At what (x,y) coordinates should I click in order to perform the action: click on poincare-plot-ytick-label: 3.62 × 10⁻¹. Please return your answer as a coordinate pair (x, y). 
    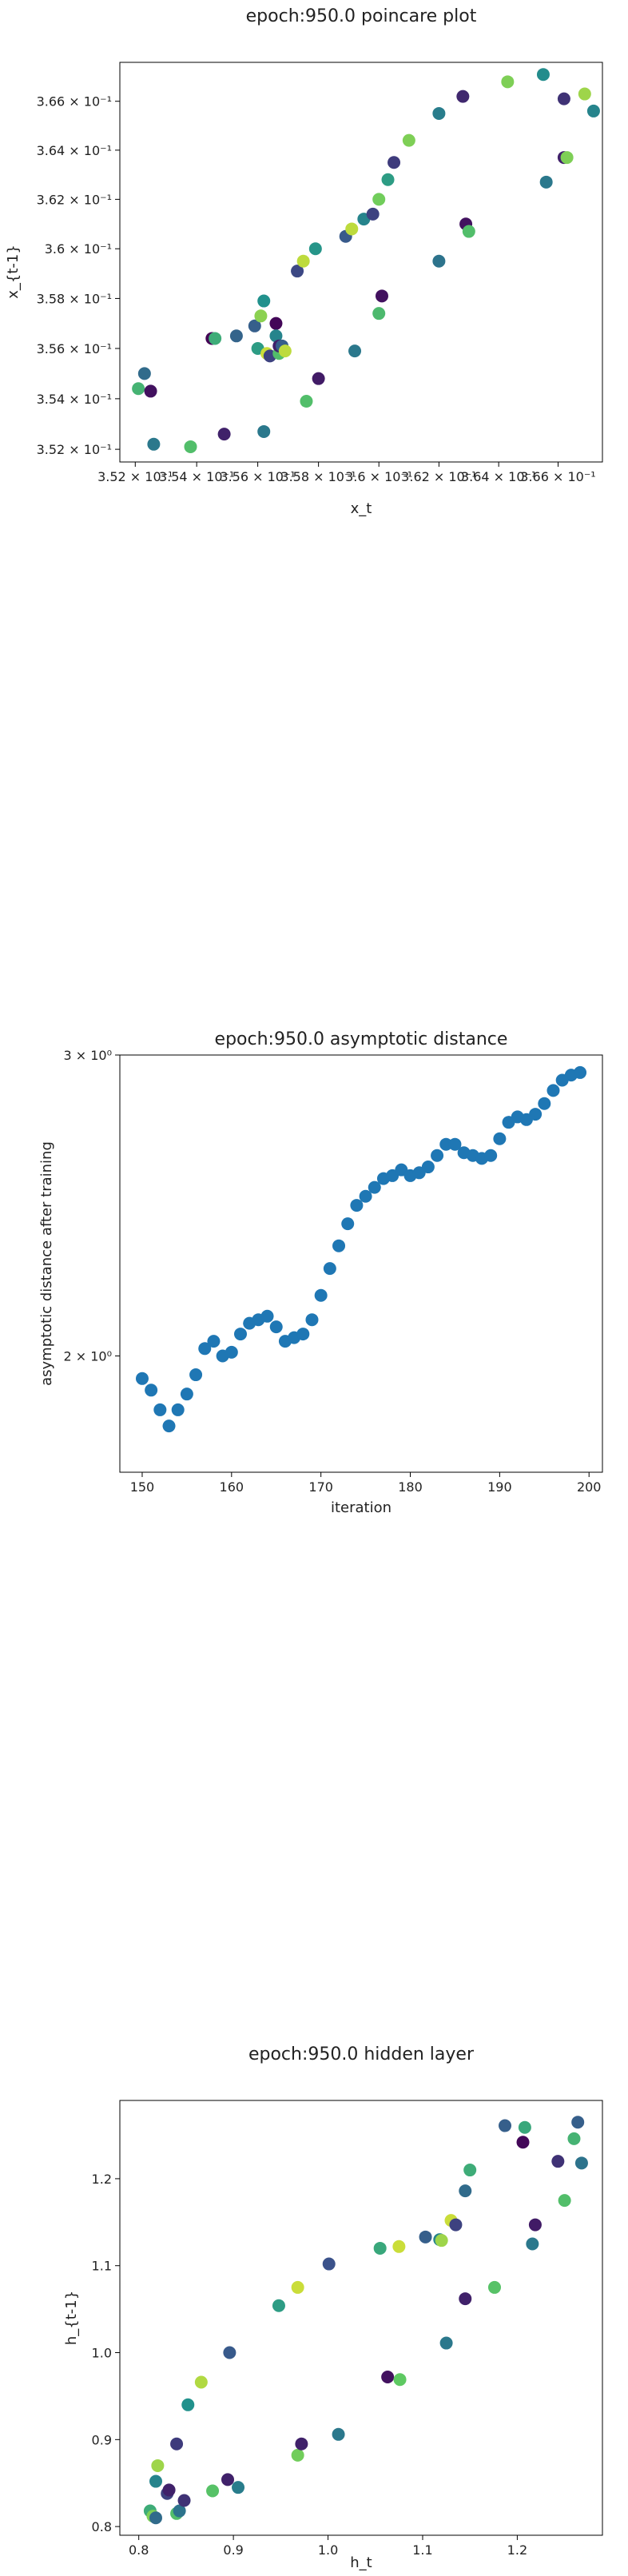
    Looking at the image, I should click on (74, 199).